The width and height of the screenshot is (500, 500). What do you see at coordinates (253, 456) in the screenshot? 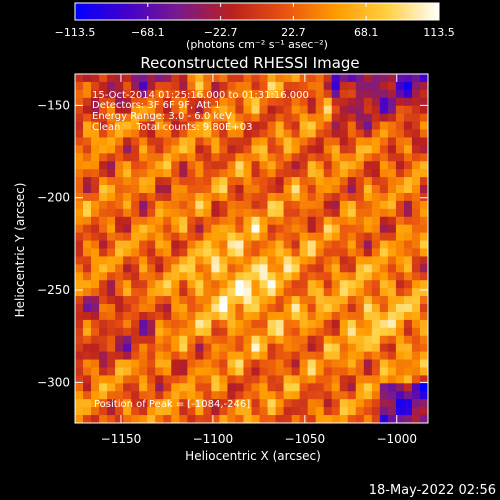
I see `x-axis-label: Heliocentric X (arcsec)` at bounding box center [253, 456].